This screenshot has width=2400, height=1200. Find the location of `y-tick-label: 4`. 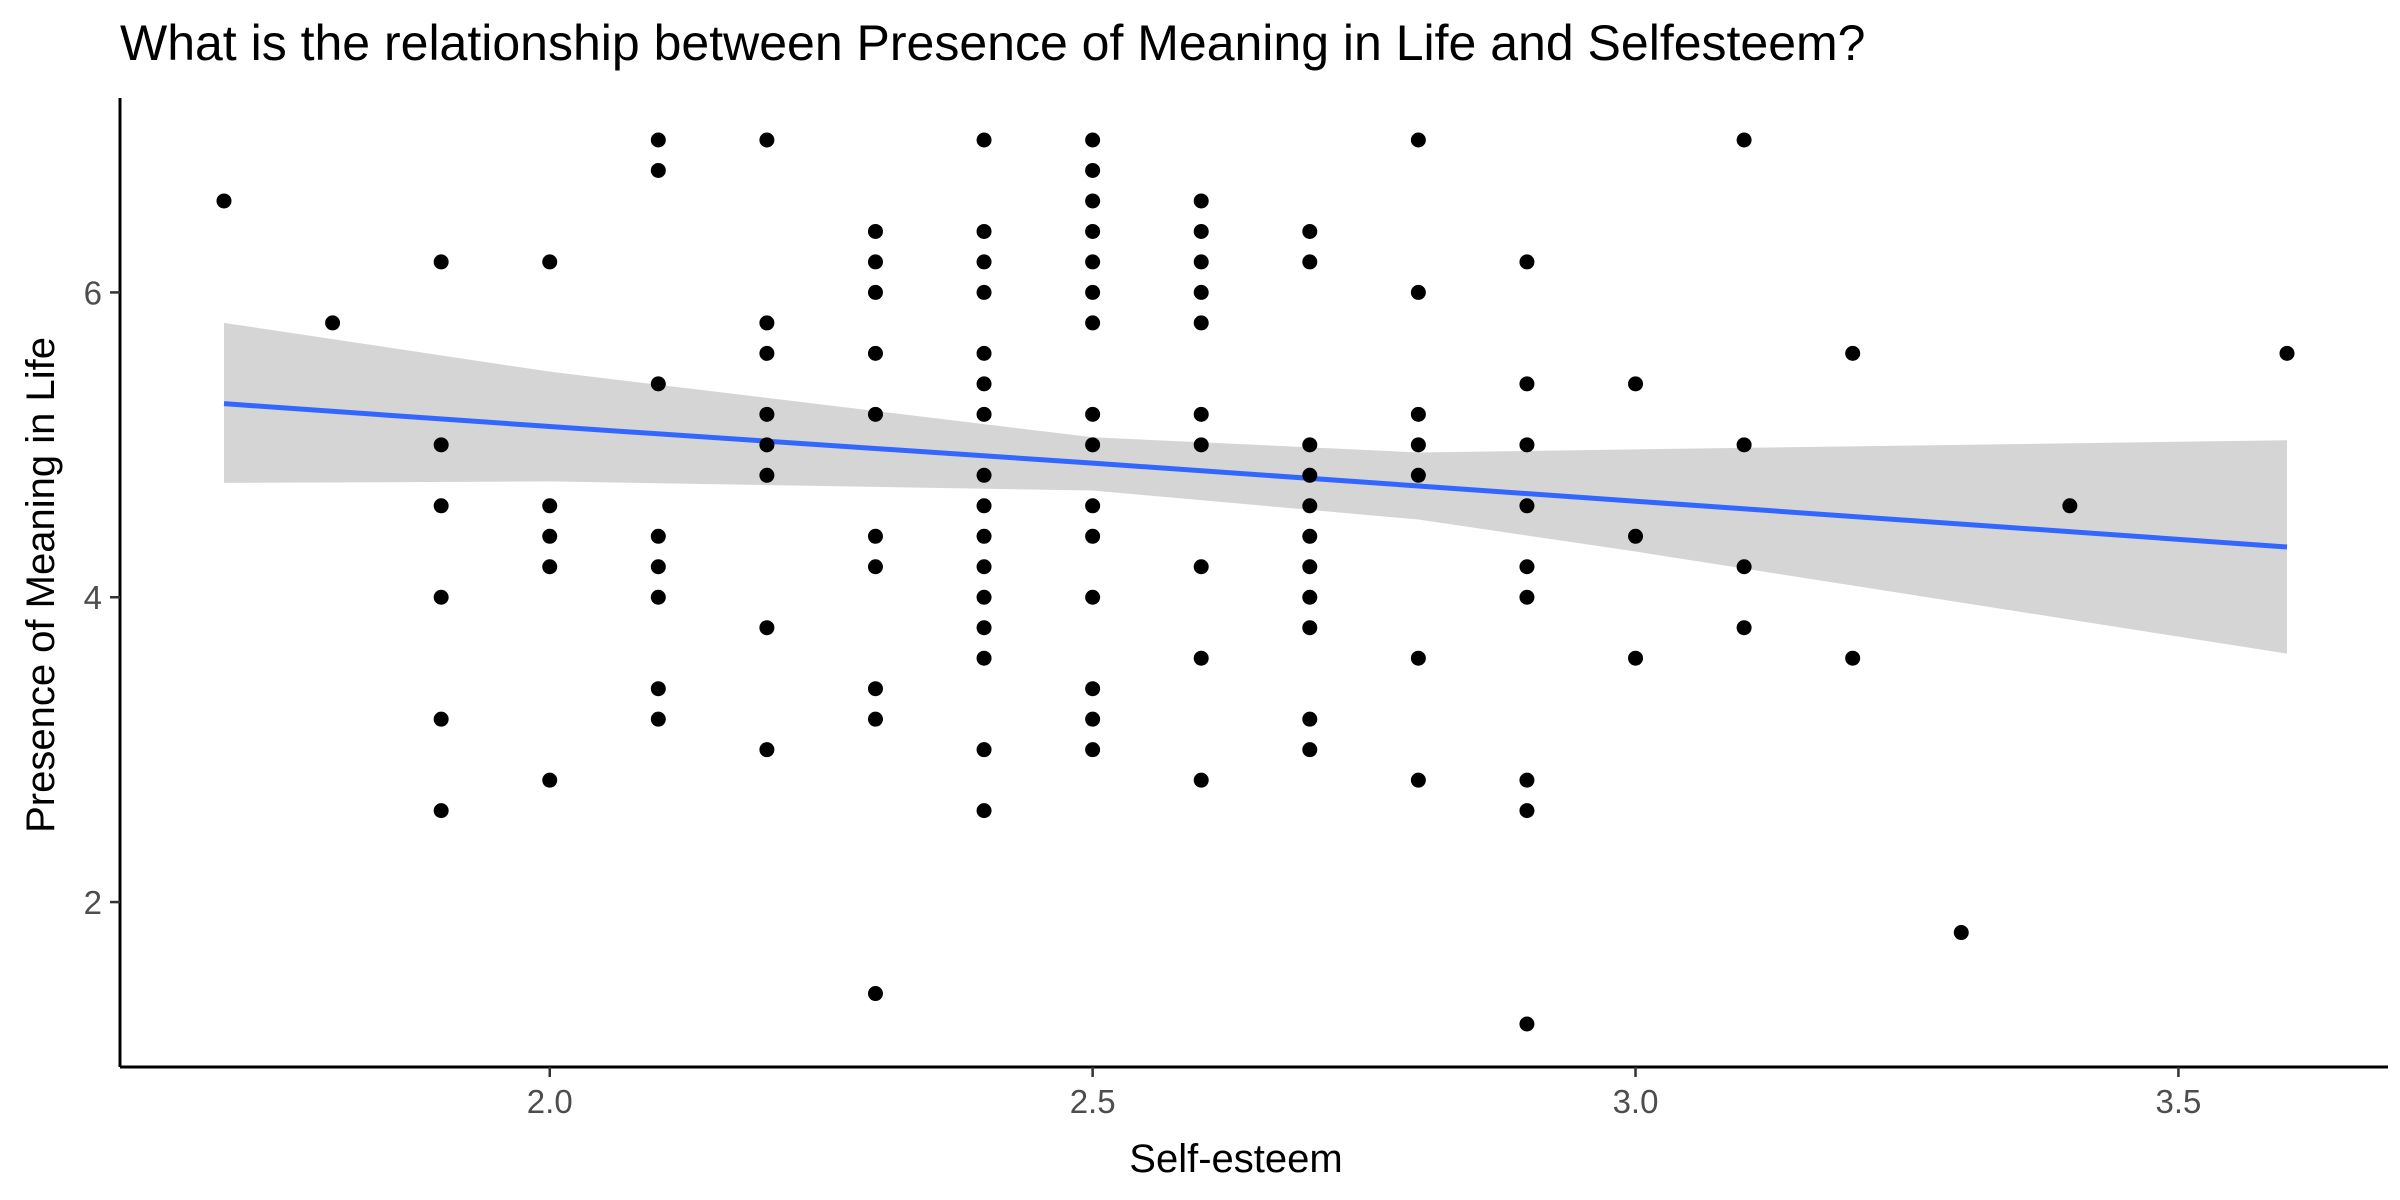

y-tick-label: 4 is located at coordinates (93, 597).